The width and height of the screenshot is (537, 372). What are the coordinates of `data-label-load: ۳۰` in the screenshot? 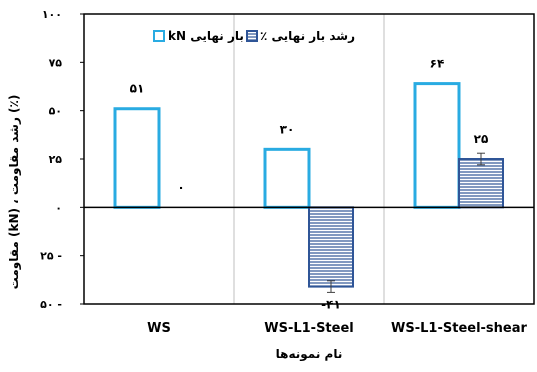 It's located at (287, 129).